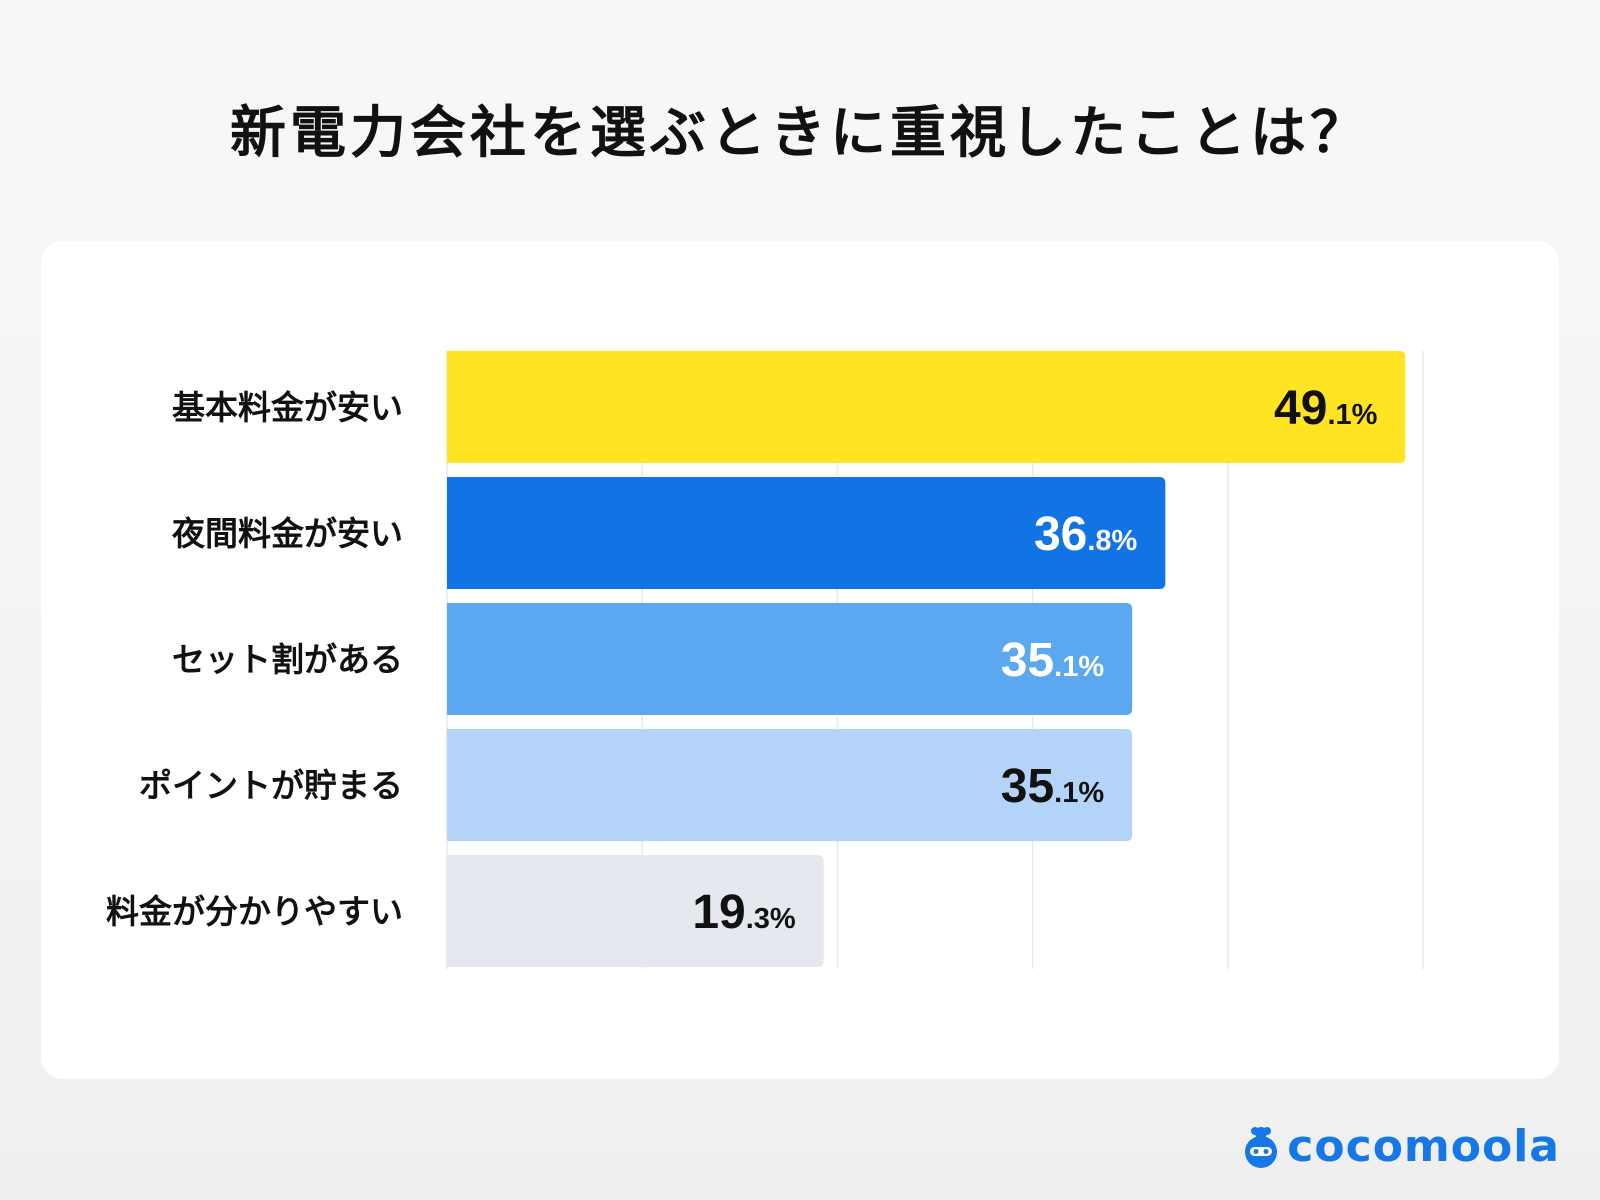 The height and width of the screenshot is (1200, 1600). I want to click on brand-name: cocomoola, so click(1423, 1146).